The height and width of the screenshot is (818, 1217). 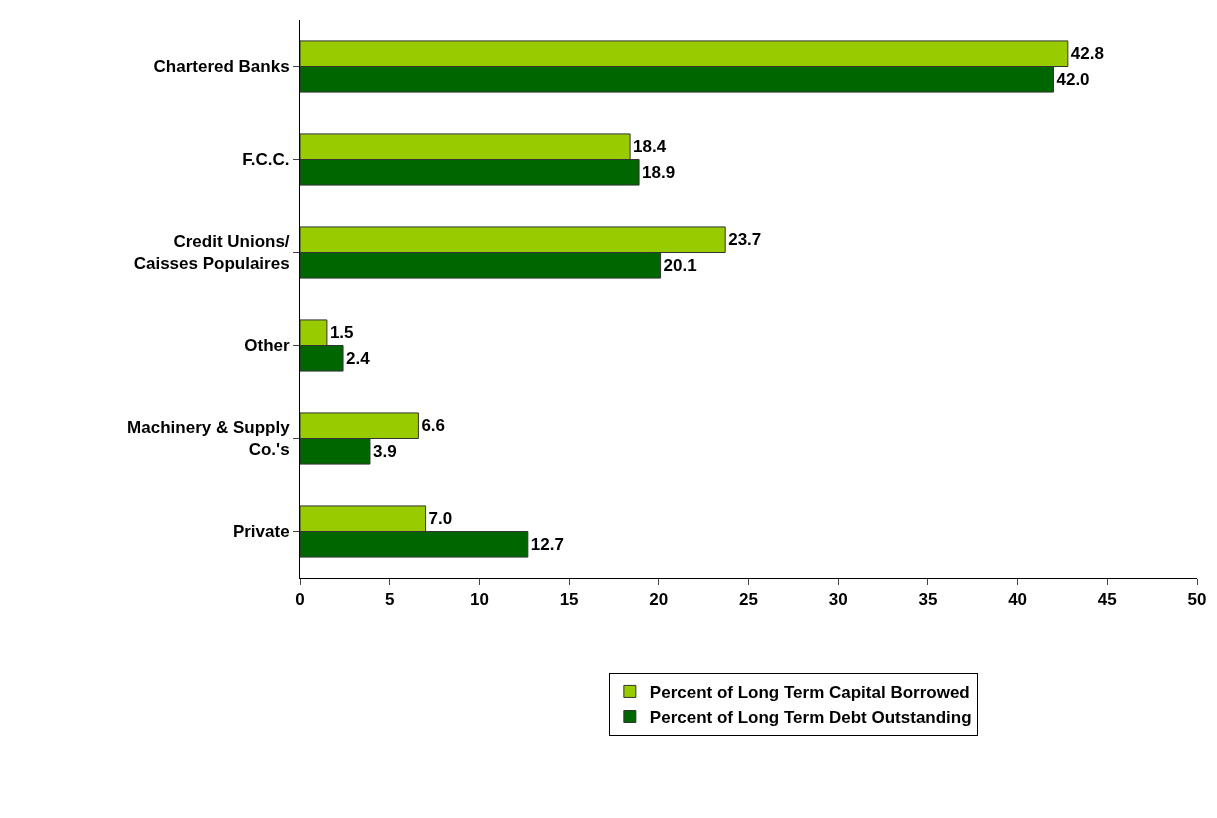 What do you see at coordinates (1107, 600) in the screenshot?
I see `x-tick-label: 45` at bounding box center [1107, 600].